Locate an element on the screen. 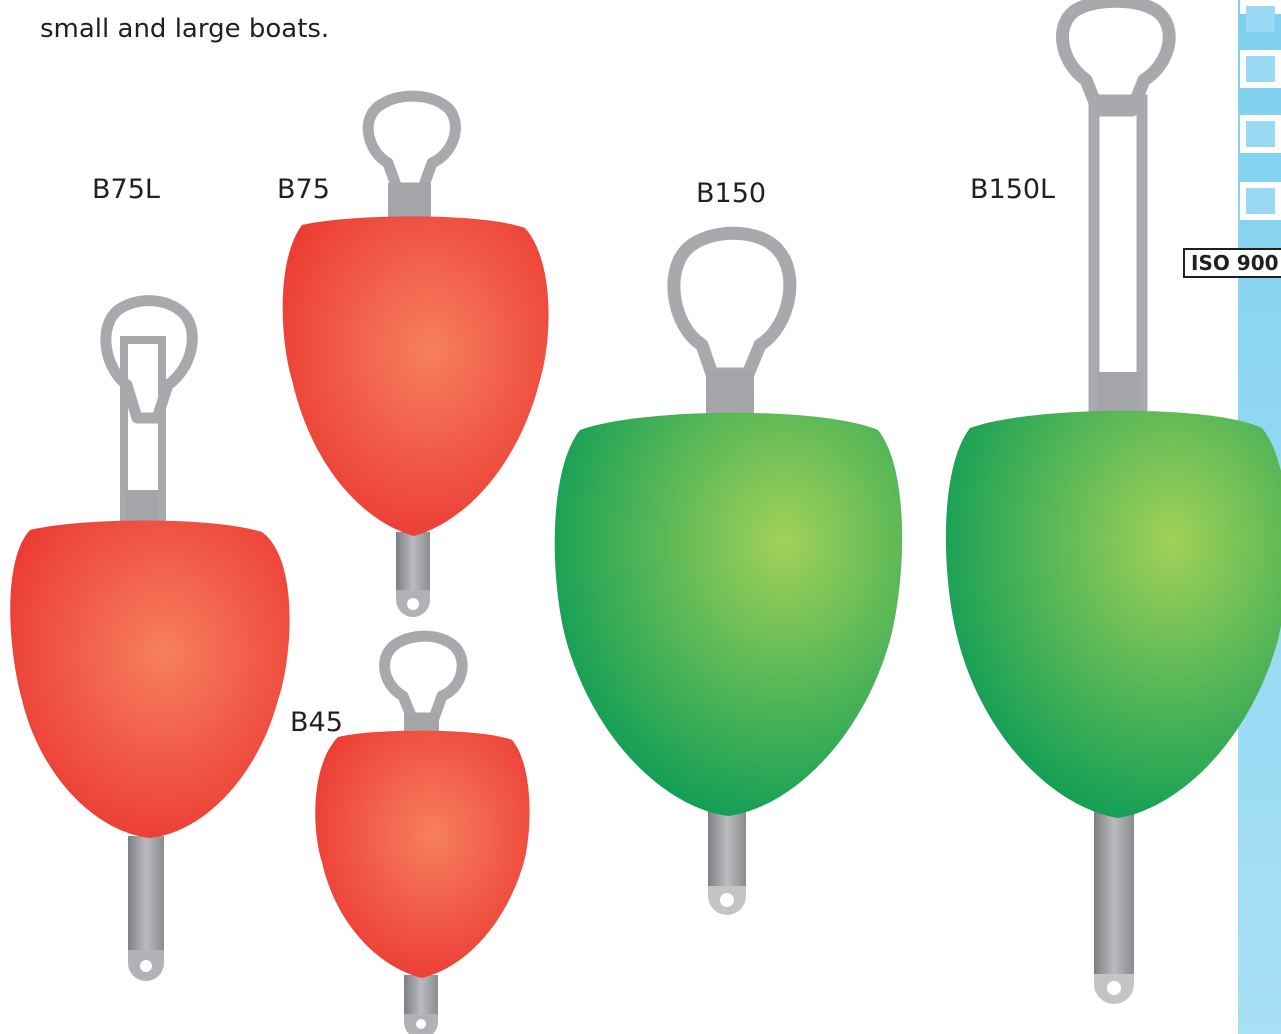 This screenshot has width=1281, height=1034. label-b150l: B150L is located at coordinates (1013, 189).